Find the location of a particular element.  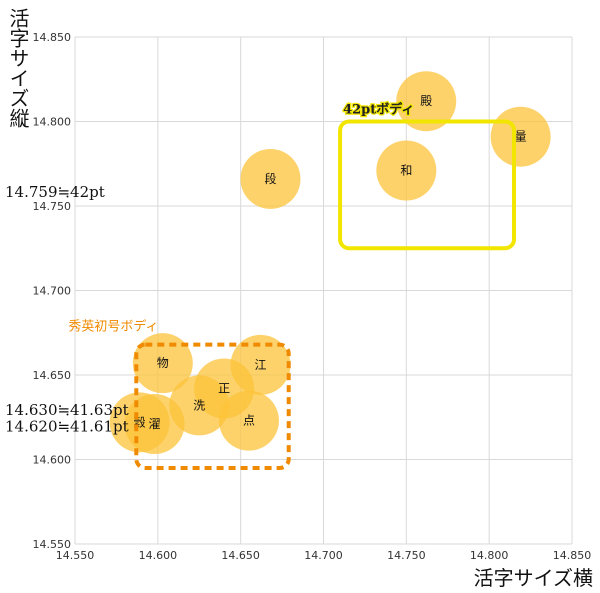

point-label: 濯 is located at coordinates (155, 424).